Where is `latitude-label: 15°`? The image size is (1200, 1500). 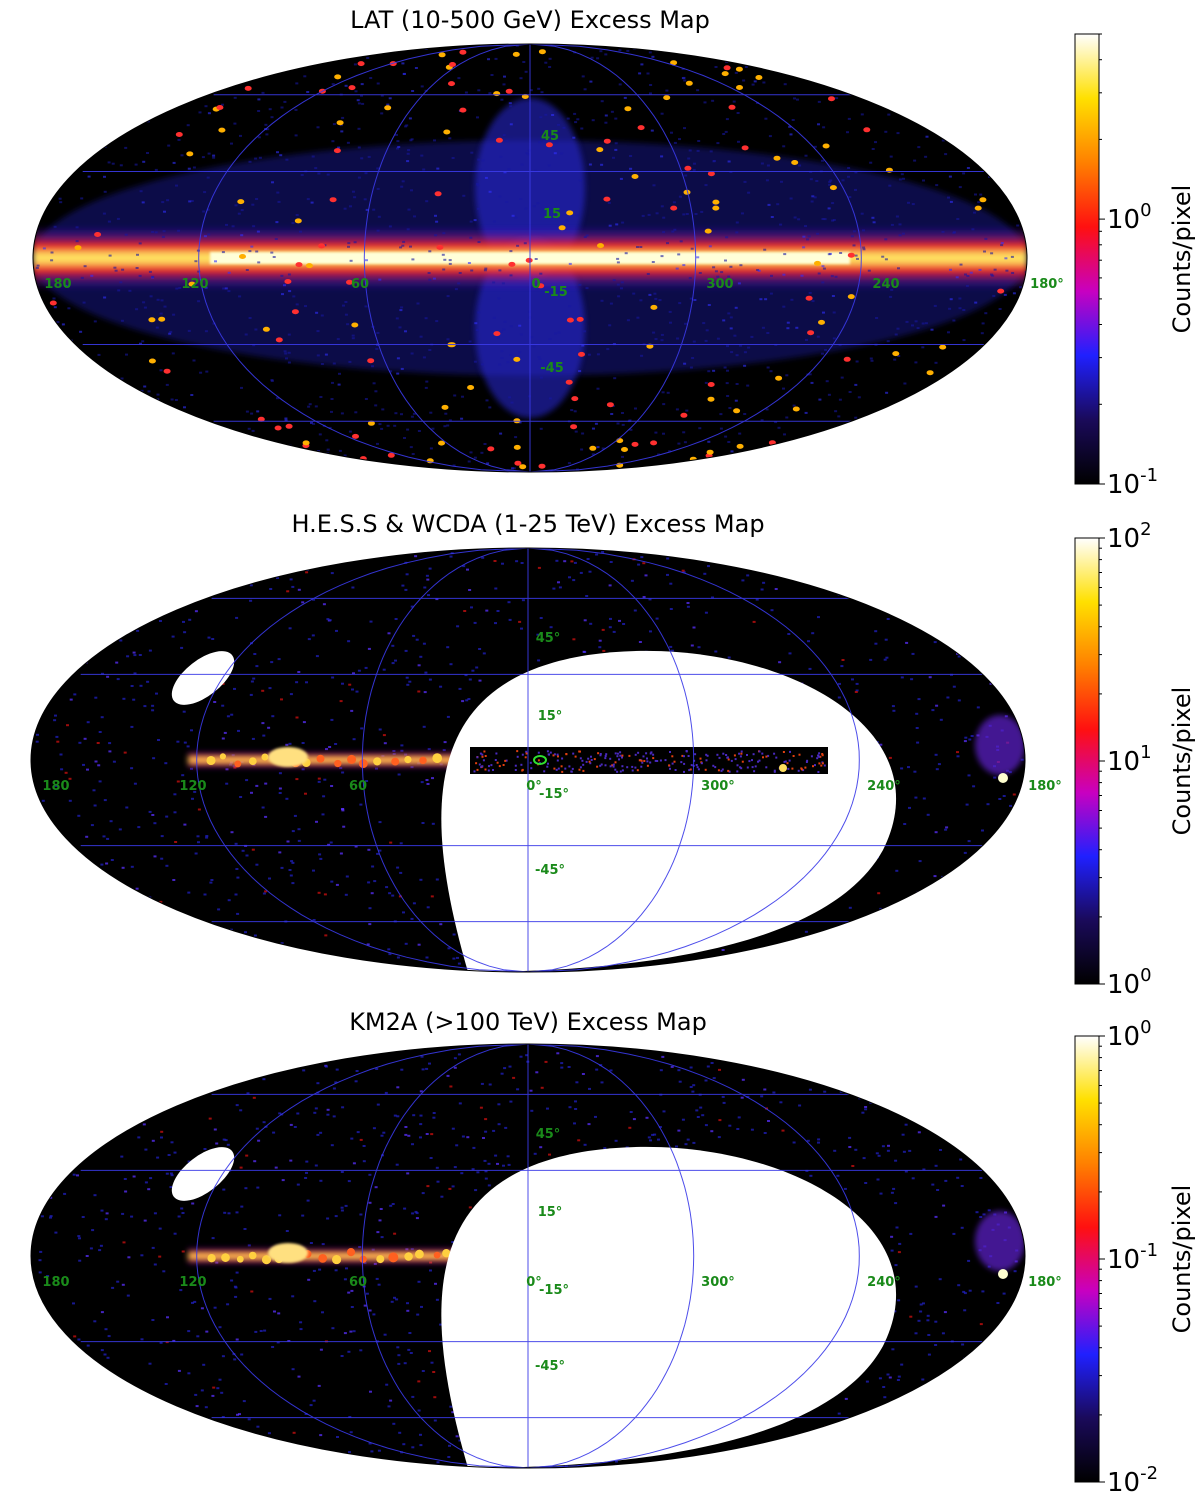
latitude-label: 15° is located at coordinates (550, 716).